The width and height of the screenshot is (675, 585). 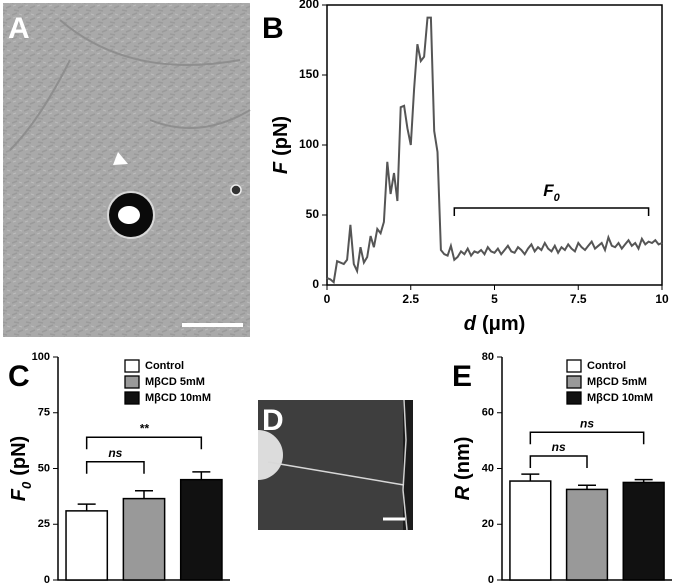 I want to click on panel-label: B, so click(x=273, y=28).